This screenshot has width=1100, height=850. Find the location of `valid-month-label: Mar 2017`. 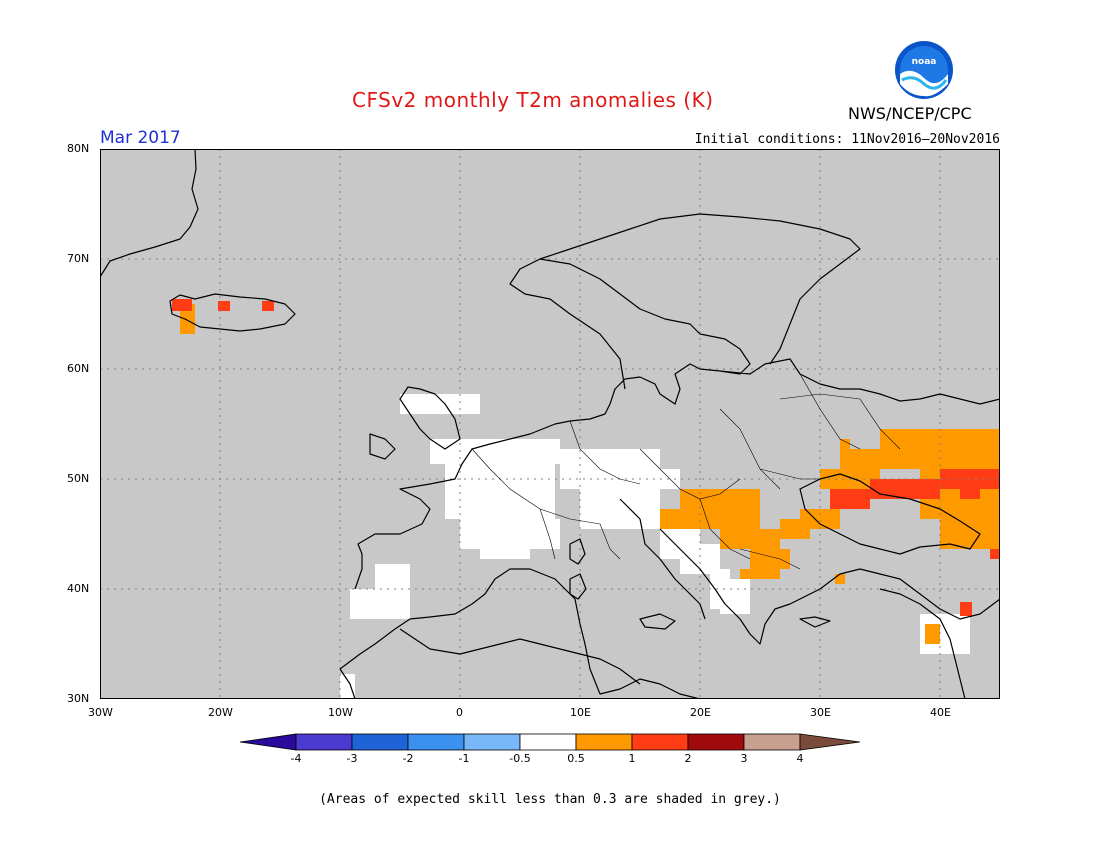

valid-month-label: Mar 2017 is located at coordinates (140, 138).